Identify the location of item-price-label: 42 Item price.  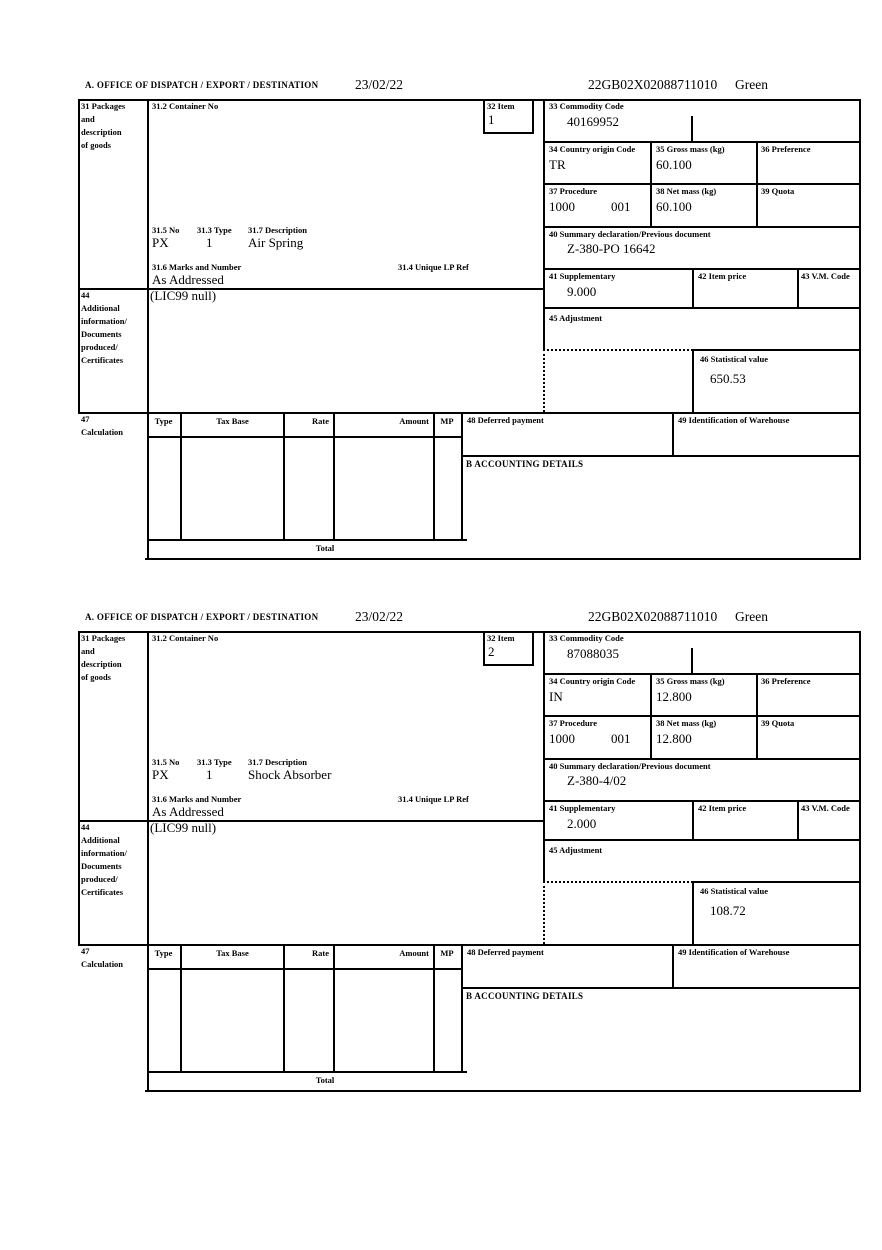
(722, 276).